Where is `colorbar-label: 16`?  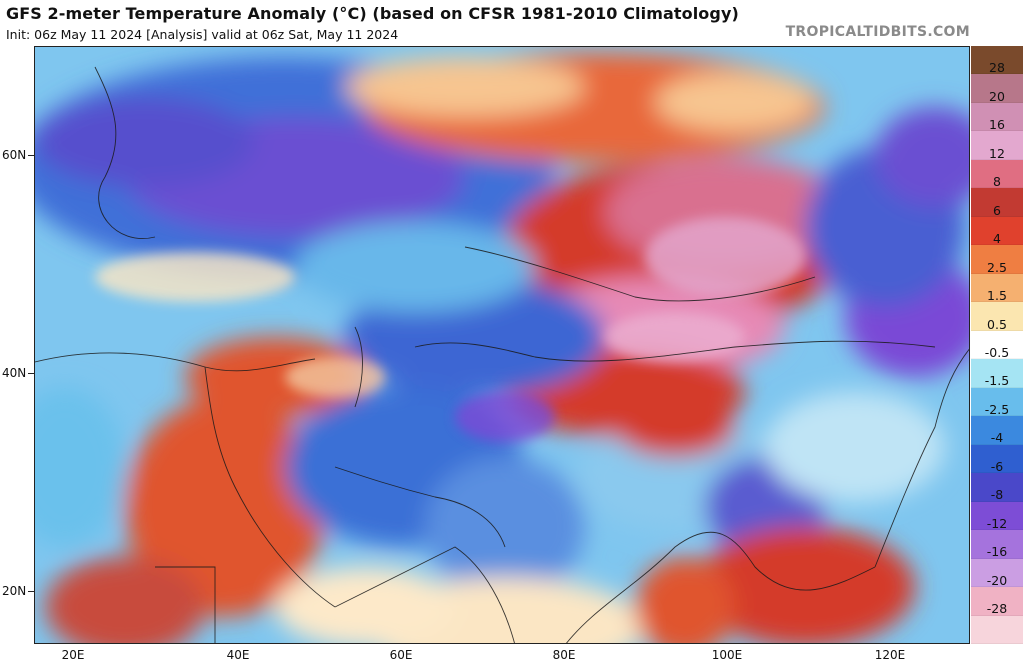 colorbar-label: 16 is located at coordinates (997, 125).